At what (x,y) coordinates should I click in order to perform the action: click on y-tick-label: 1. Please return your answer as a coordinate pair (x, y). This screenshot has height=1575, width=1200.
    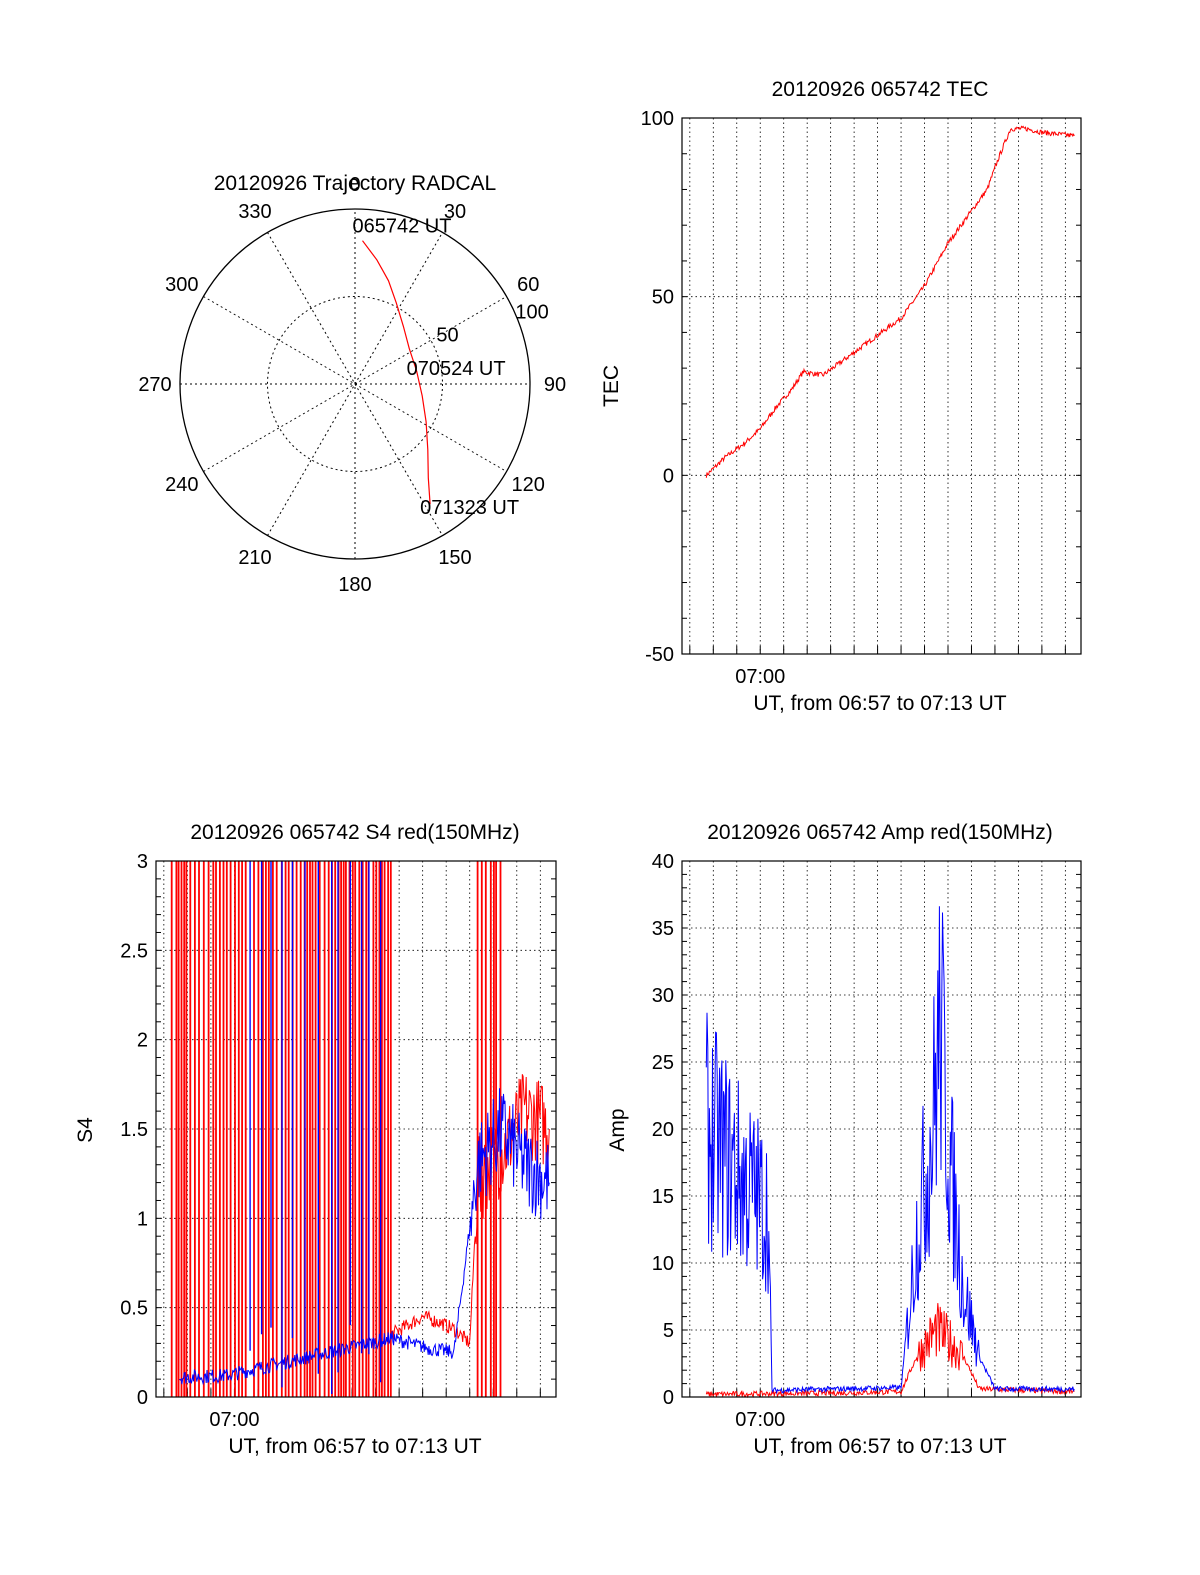
    Looking at the image, I should click on (142, 1219).